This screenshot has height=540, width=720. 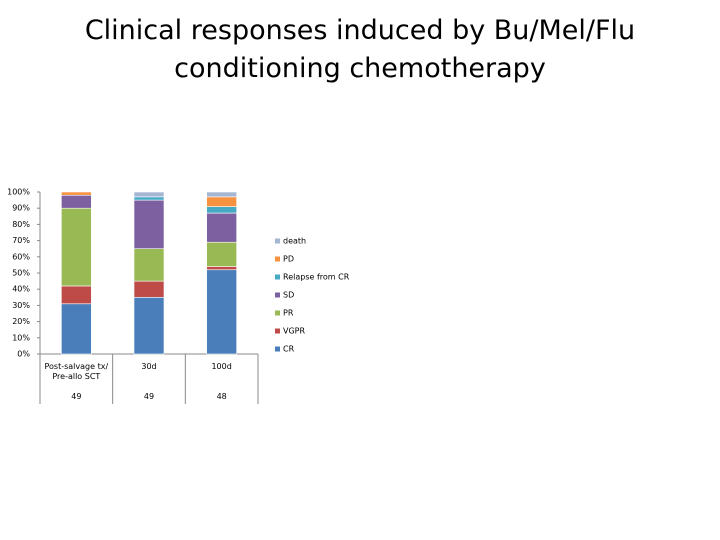 What do you see at coordinates (294, 331) in the screenshot?
I see `legend-label: VGPR` at bounding box center [294, 331].